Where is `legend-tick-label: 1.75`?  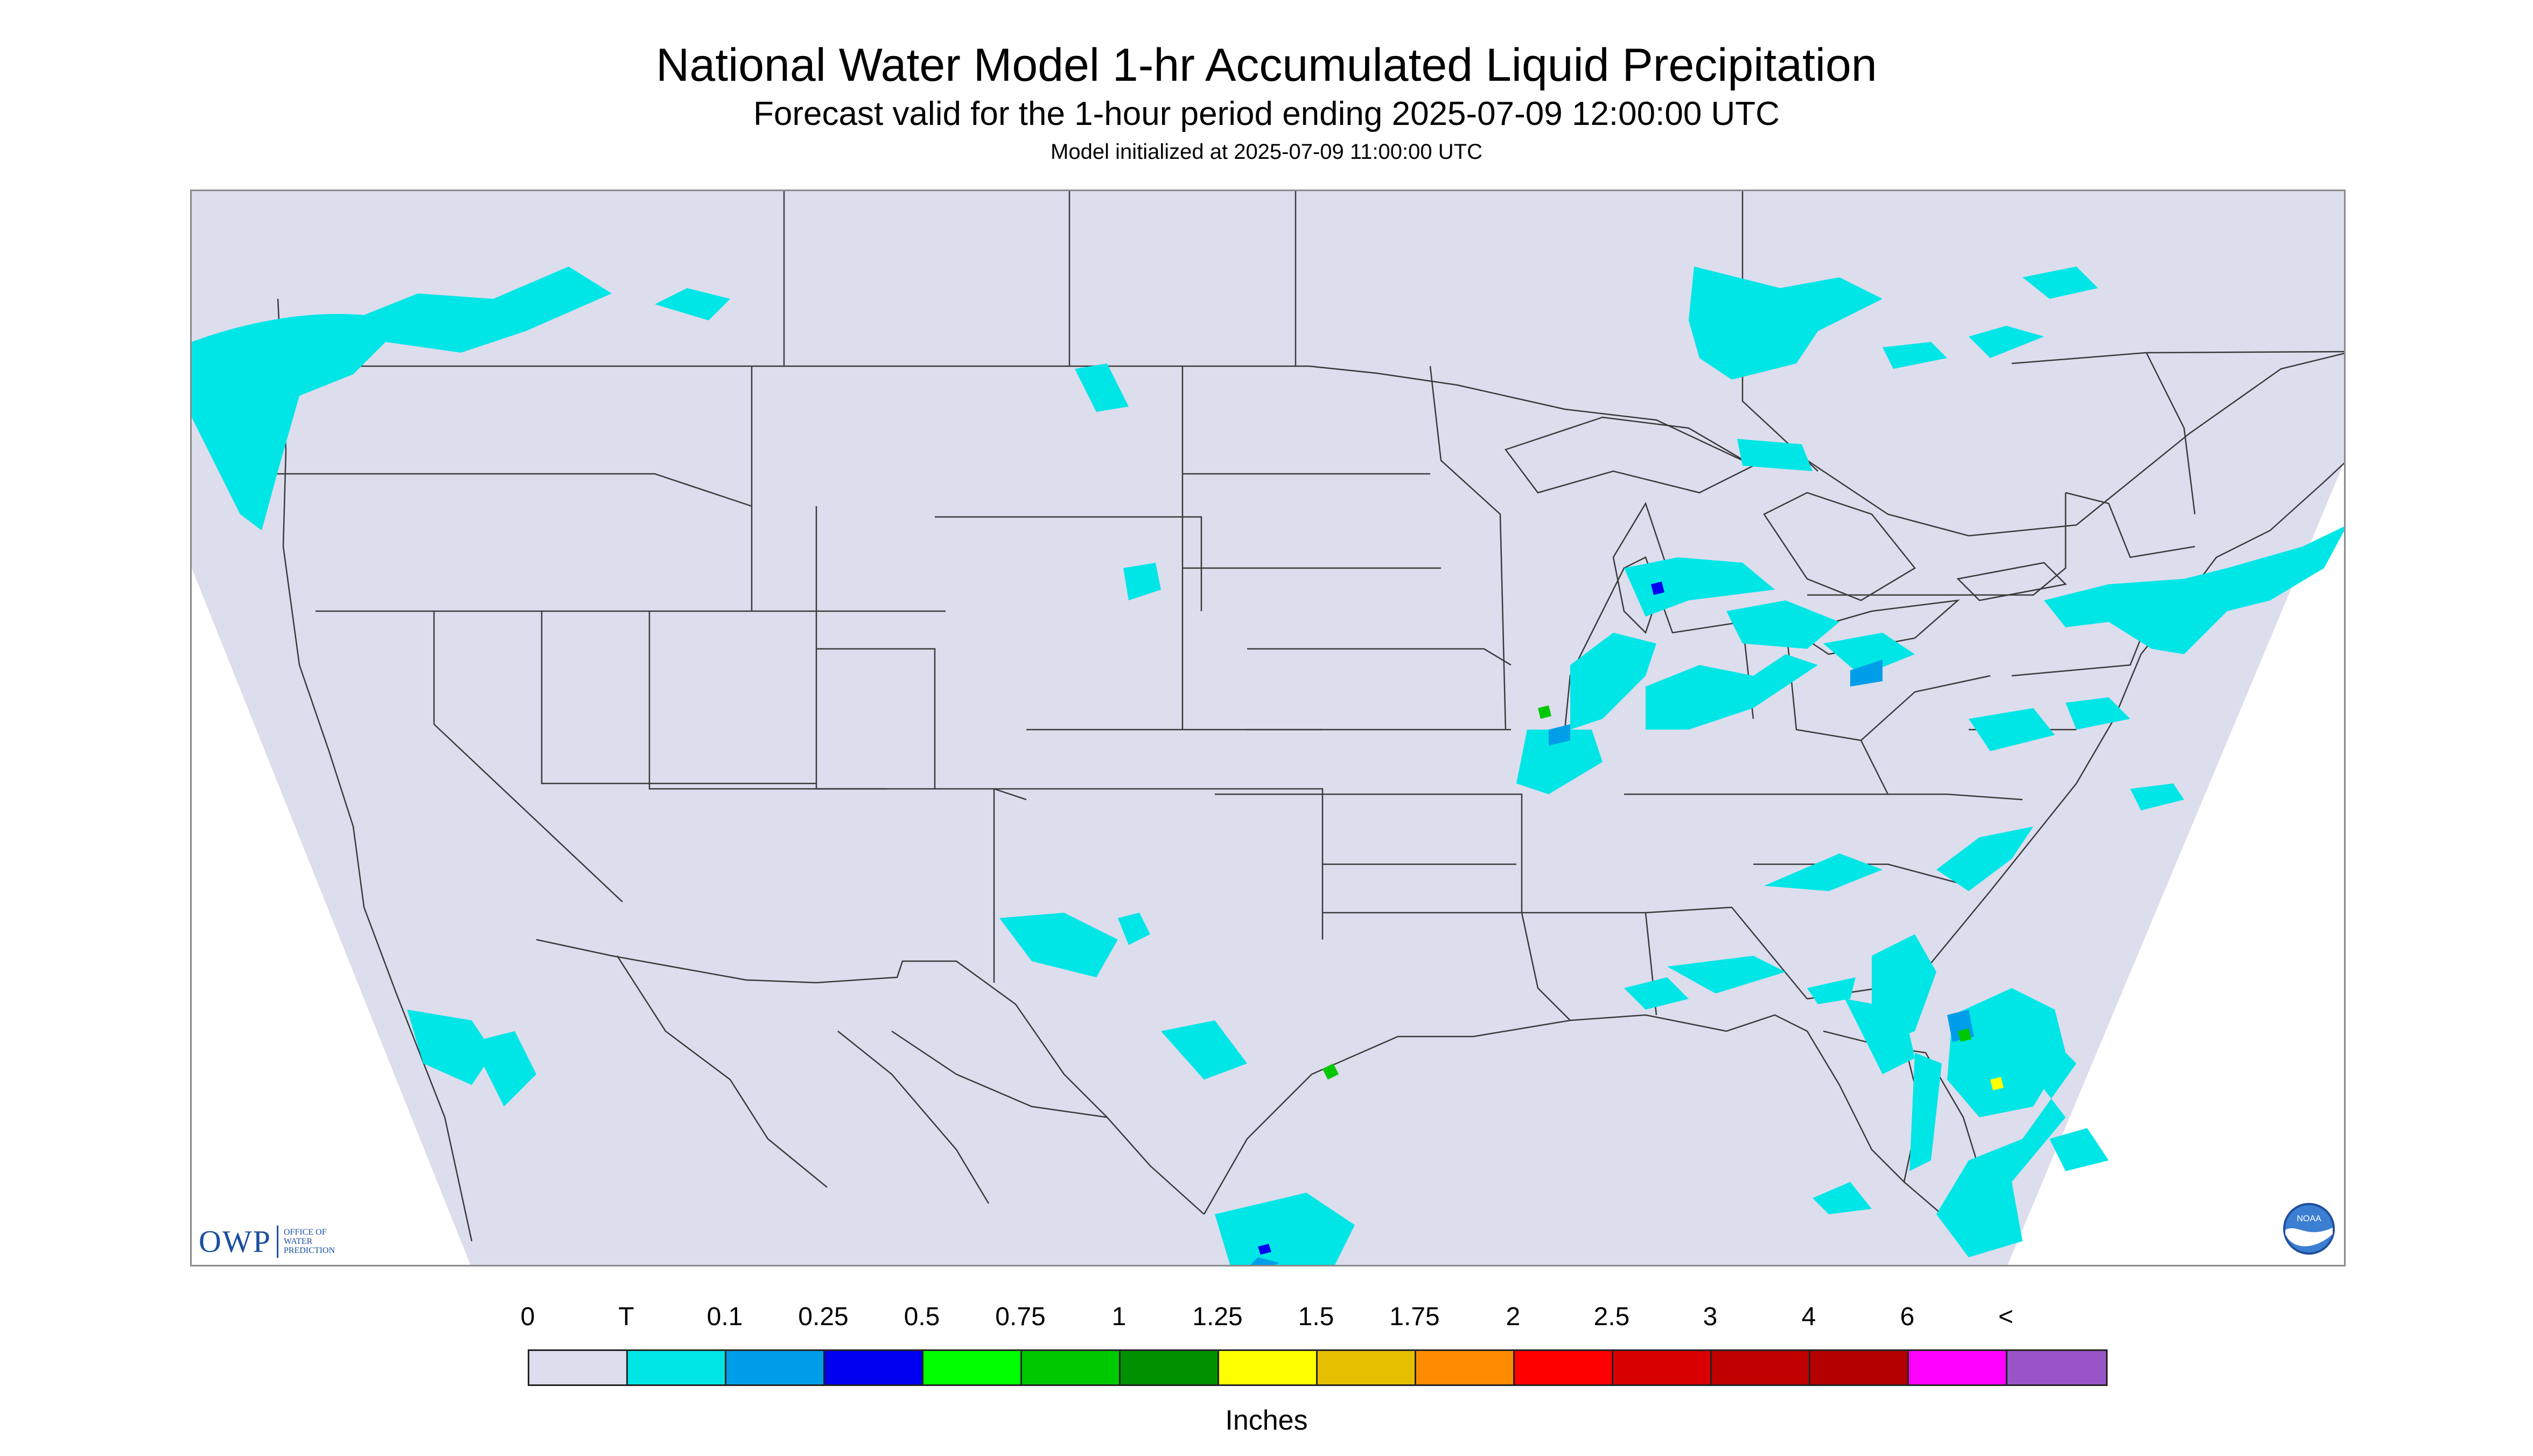
legend-tick-label: 1.75 is located at coordinates (1414, 1317).